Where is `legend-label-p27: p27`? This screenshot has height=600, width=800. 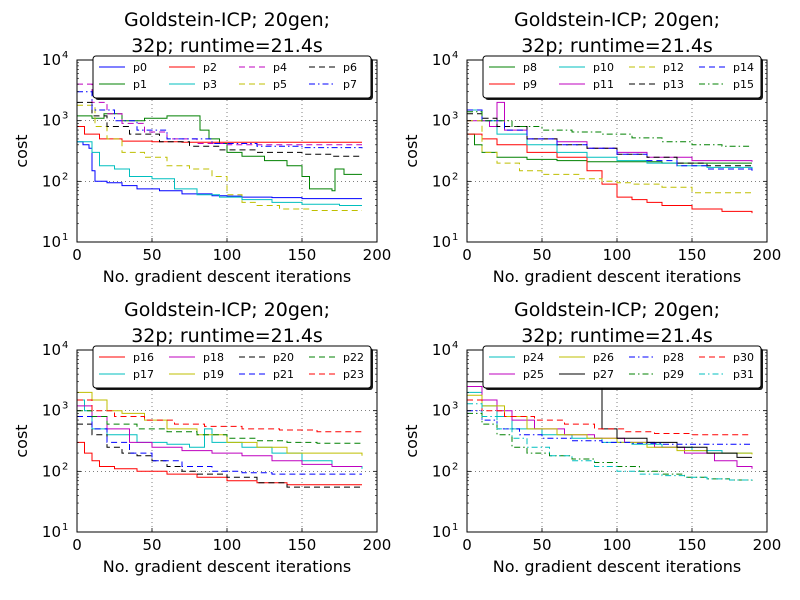
legend-label-p27: p27 is located at coordinates (603, 374).